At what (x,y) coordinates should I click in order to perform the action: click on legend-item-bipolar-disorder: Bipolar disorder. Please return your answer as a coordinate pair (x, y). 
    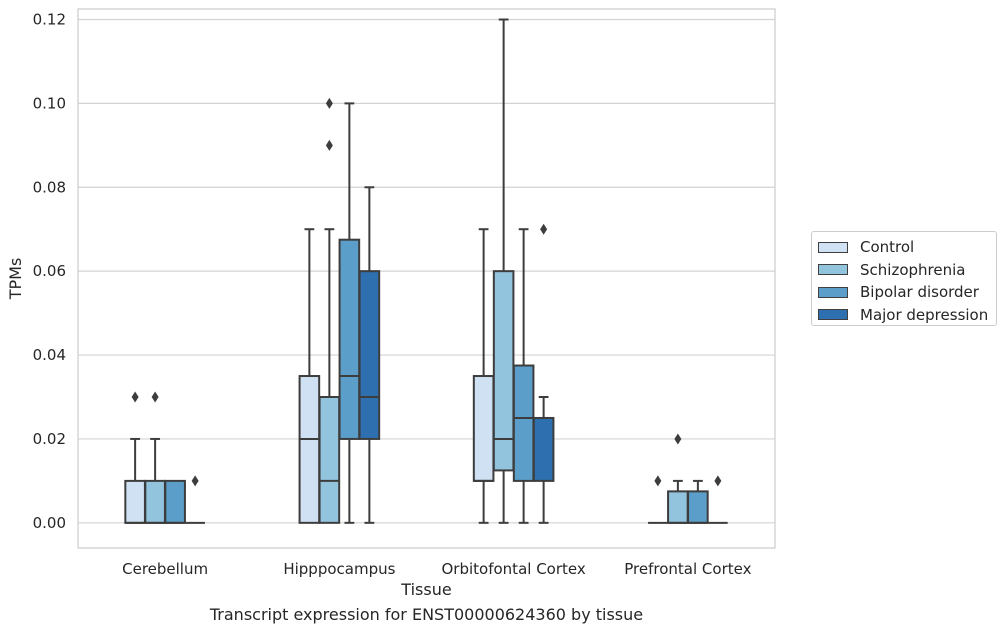
    Looking at the image, I should click on (907, 292).